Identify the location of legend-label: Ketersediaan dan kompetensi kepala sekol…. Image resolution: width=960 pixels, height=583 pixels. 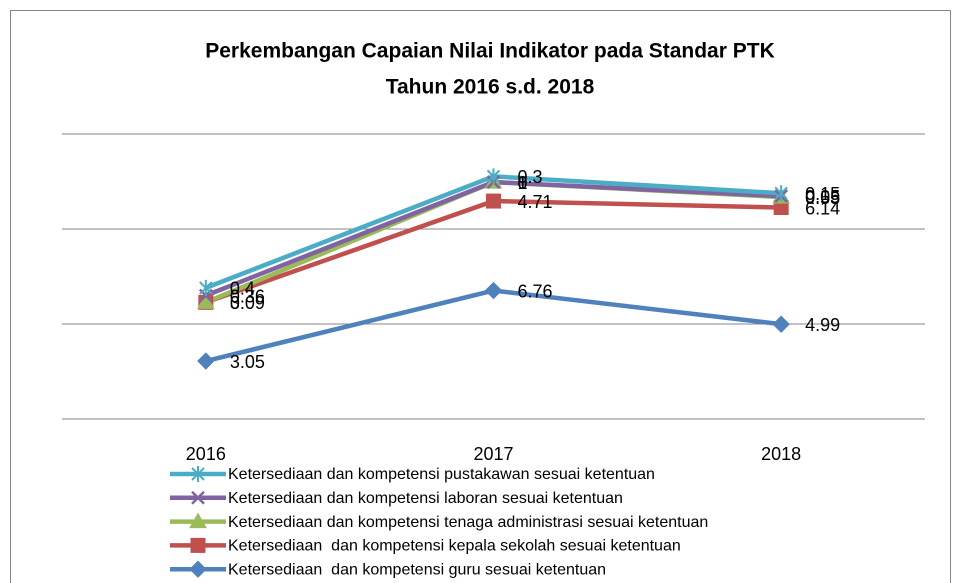
(454, 546).